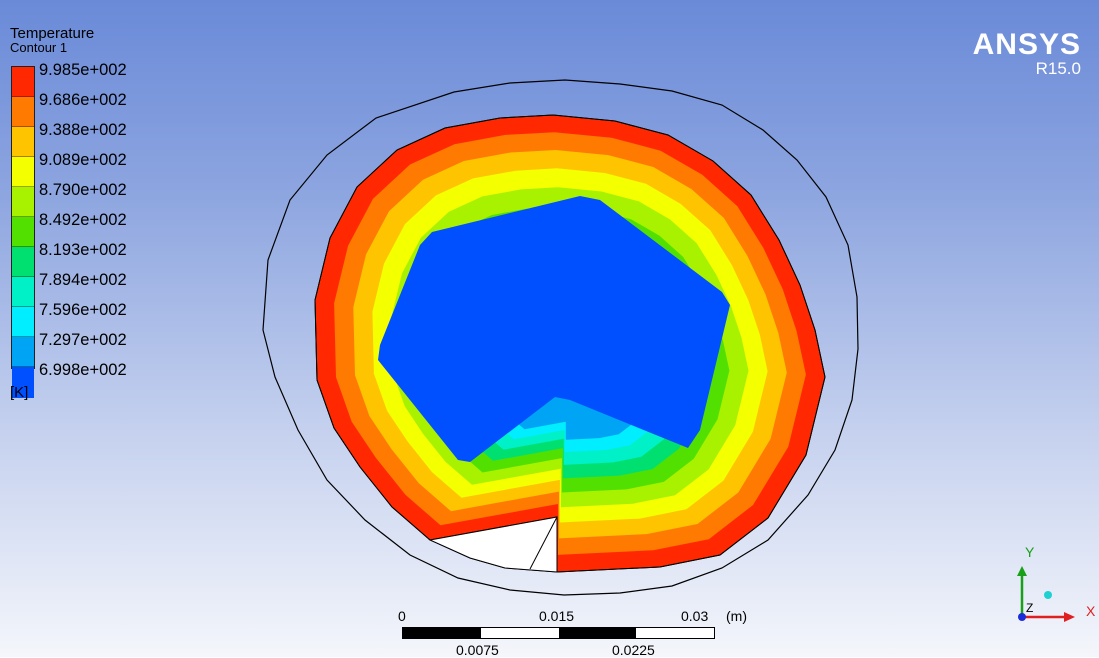 Image resolution: width=1099 pixels, height=658 pixels. What do you see at coordinates (1058, 68) in the screenshot?
I see `brand-version: R15.0` at bounding box center [1058, 68].